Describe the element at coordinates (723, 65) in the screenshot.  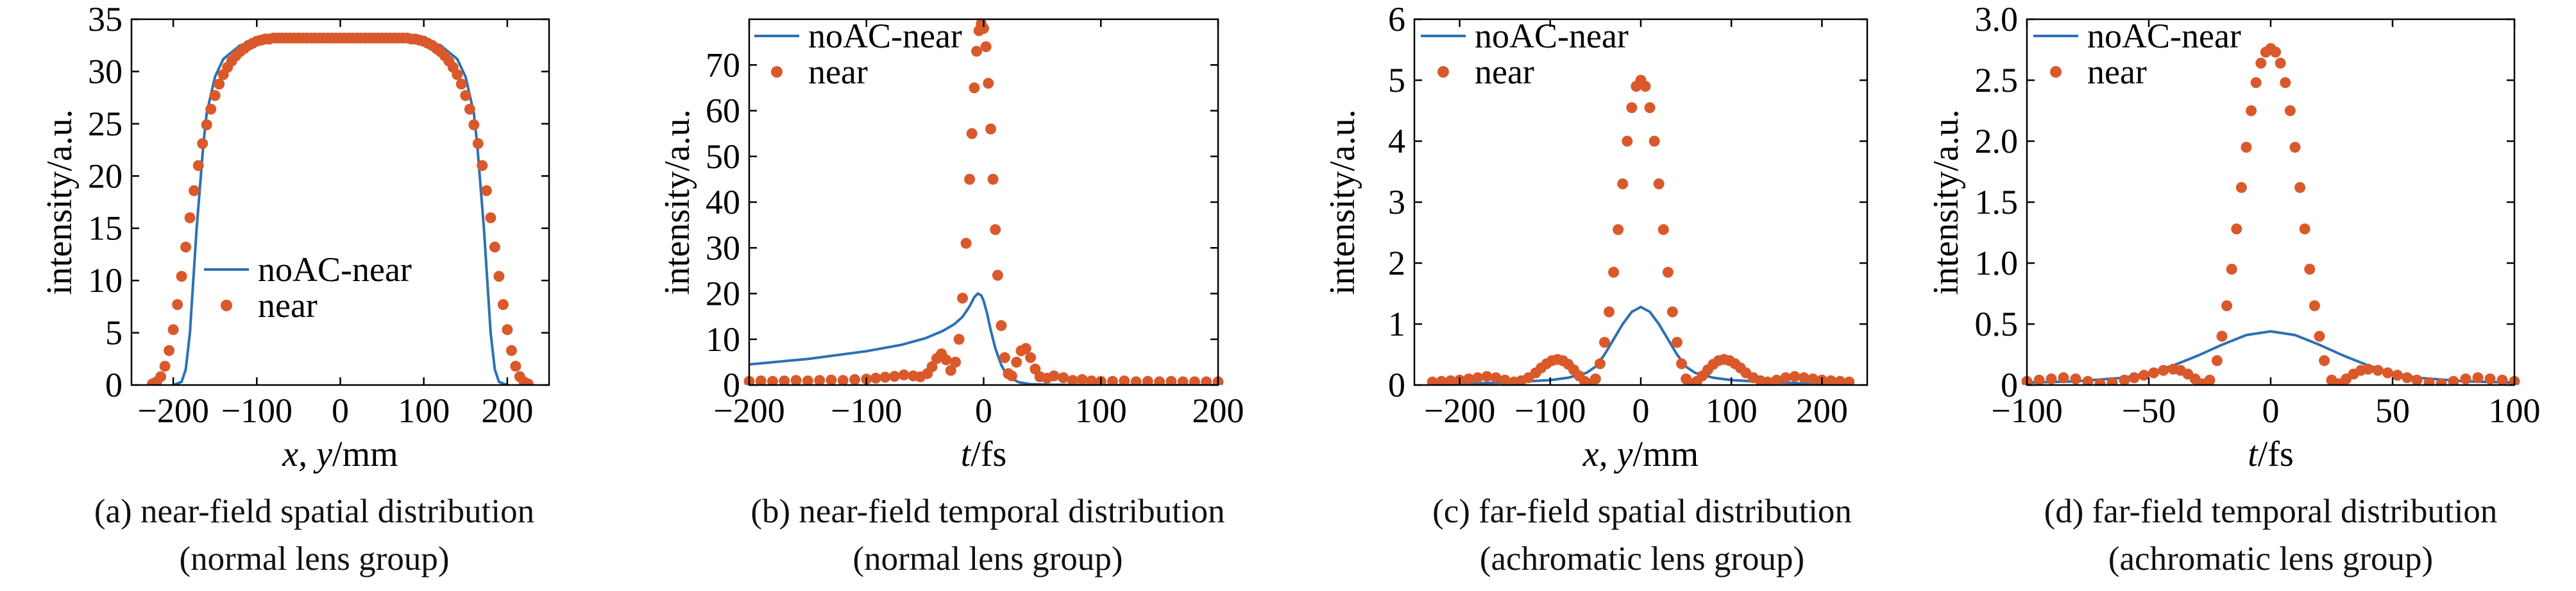
I see `y-tick-label: 70` at that location.